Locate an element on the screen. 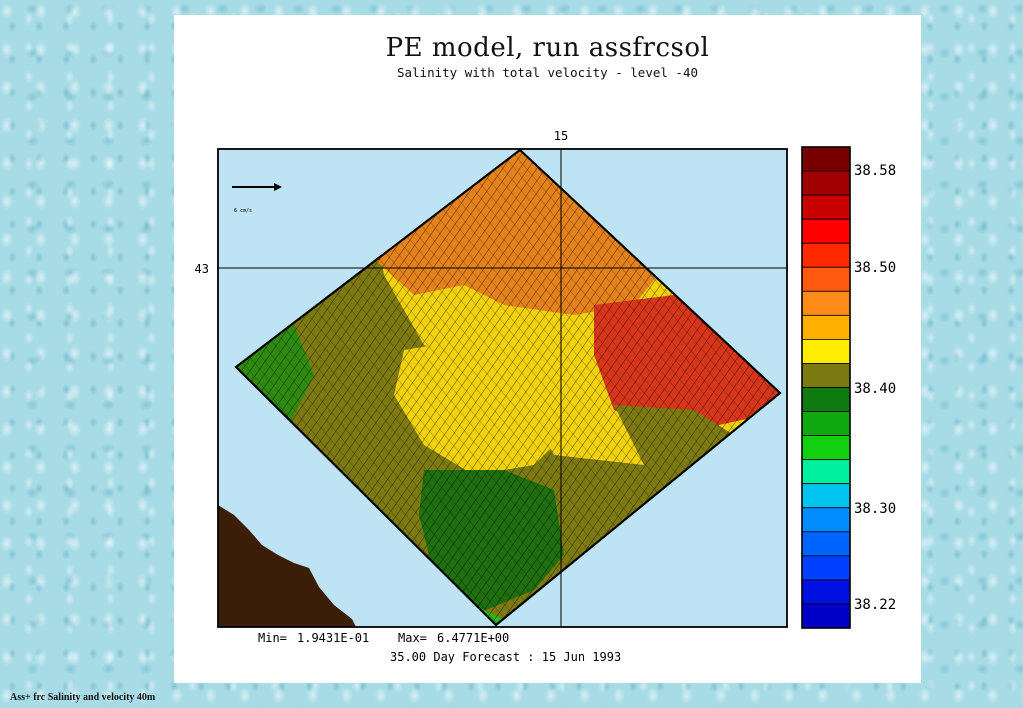 This screenshot has width=1023, height=708. min-label: Min= is located at coordinates (272, 638).